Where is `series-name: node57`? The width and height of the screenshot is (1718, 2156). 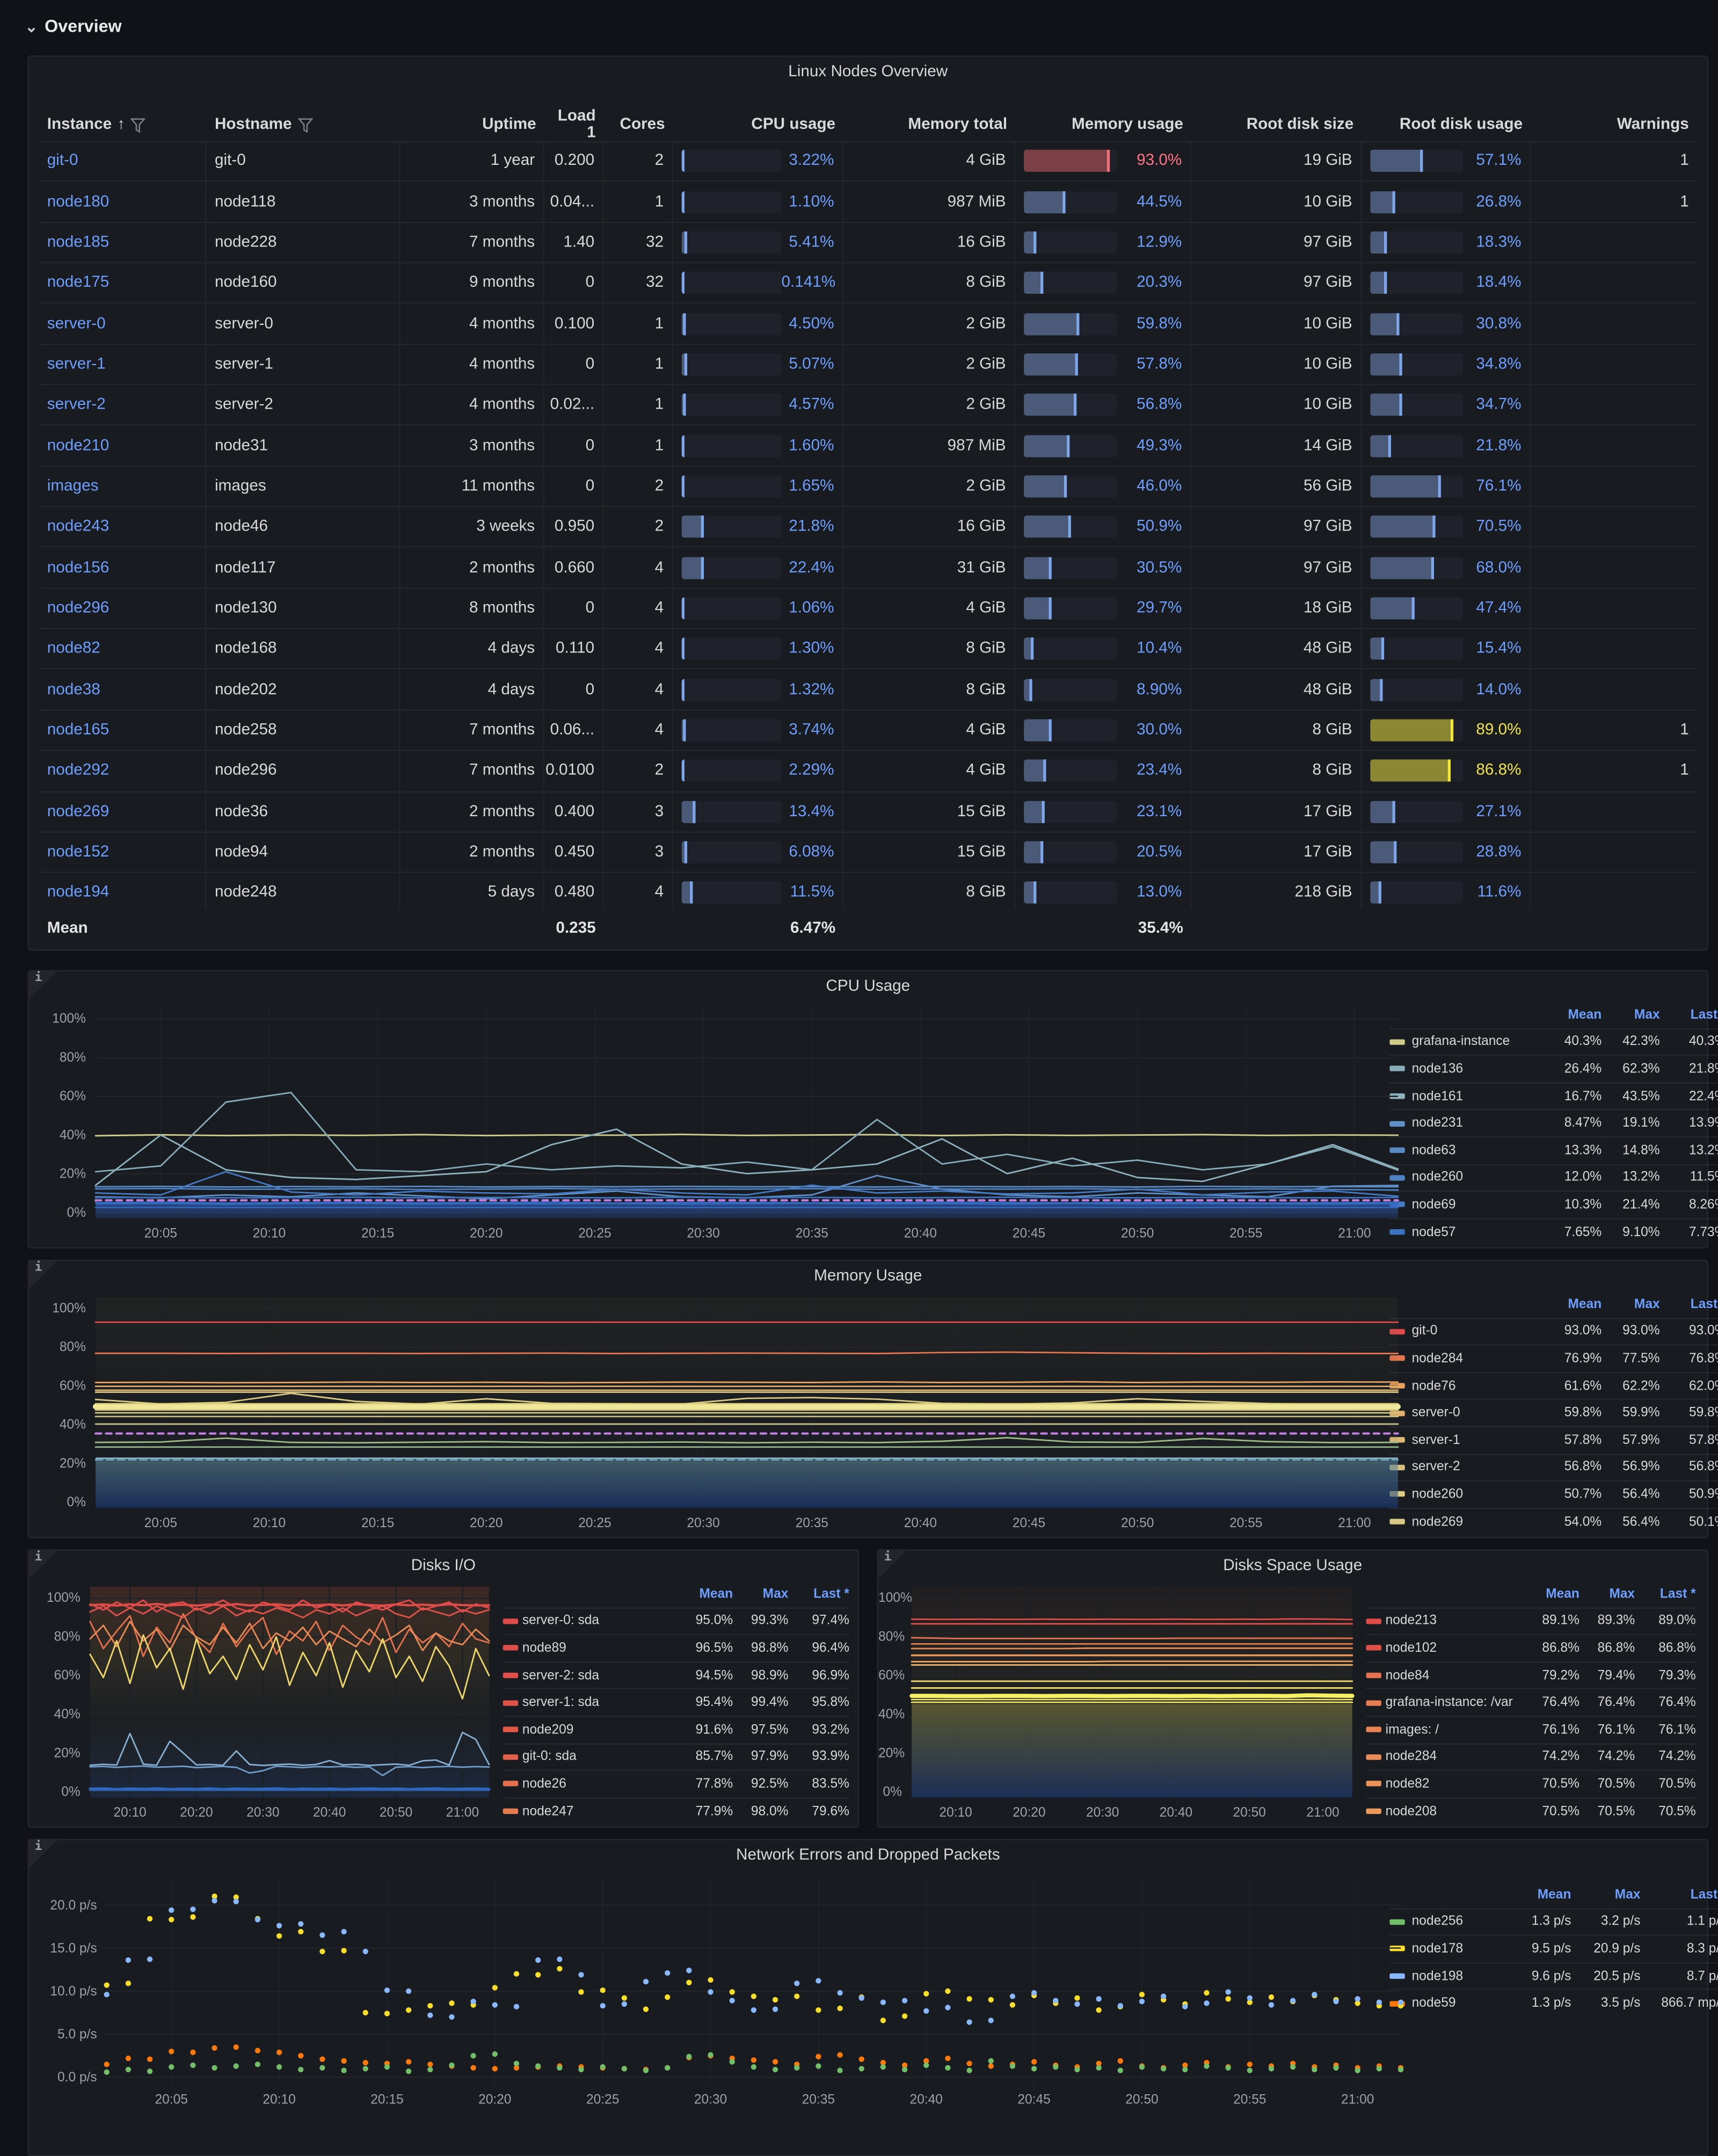 series-name: node57 is located at coordinates (1433, 1232).